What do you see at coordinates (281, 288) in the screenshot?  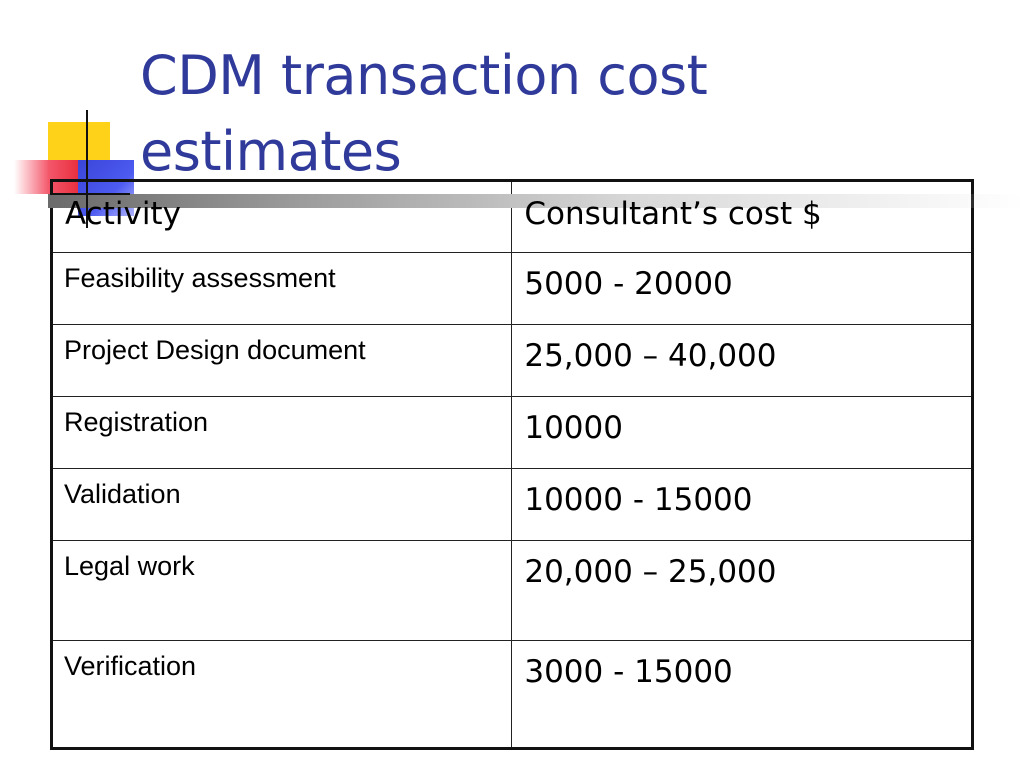 I see `activity-cell: Feasibility assessment` at bounding box center [281, 288].